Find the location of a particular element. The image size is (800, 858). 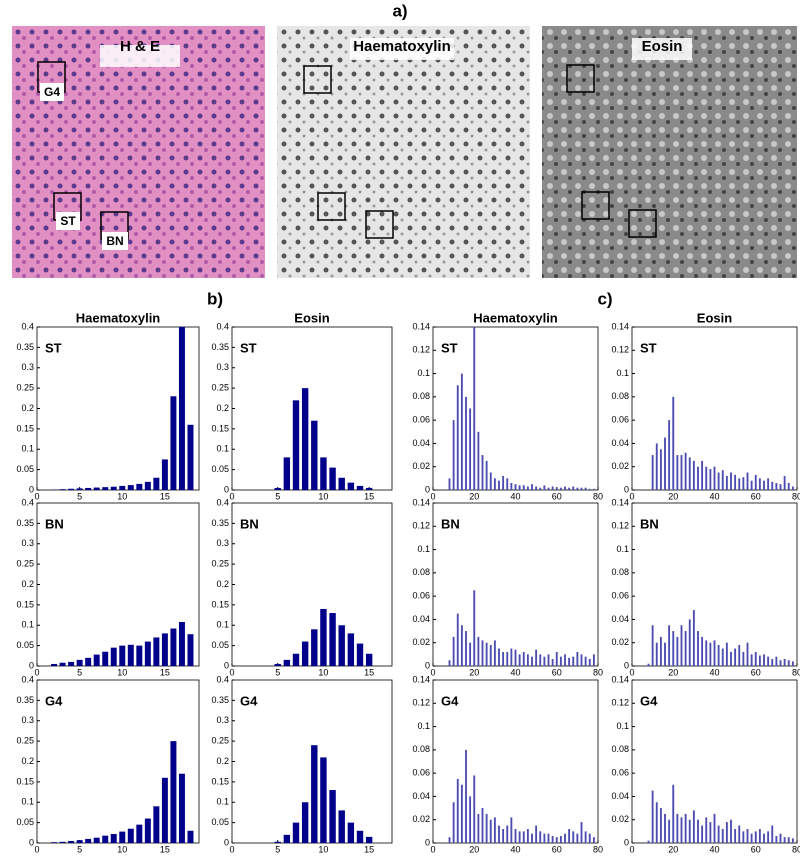

y-tick-label: 0.1 is located at coordinates (423, 726).